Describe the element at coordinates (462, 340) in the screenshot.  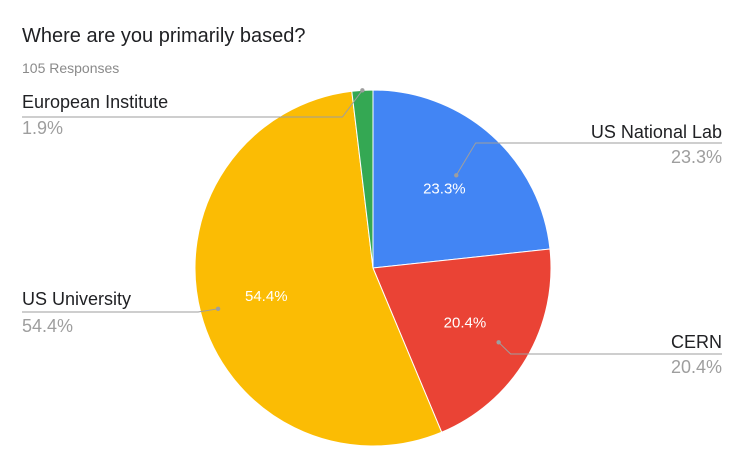
I see `pie-slice-cern` at that location.